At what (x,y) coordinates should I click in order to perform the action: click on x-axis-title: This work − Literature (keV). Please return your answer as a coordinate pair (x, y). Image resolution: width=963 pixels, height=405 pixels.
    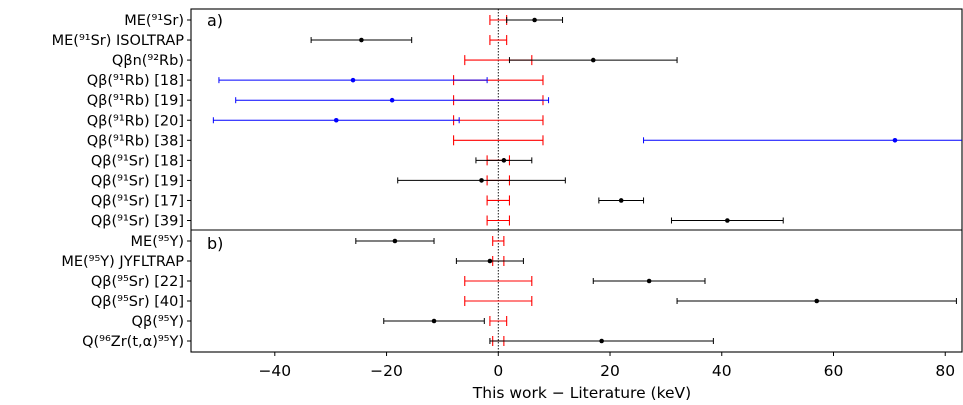
    Looking at the image, I should click on (581, 393).